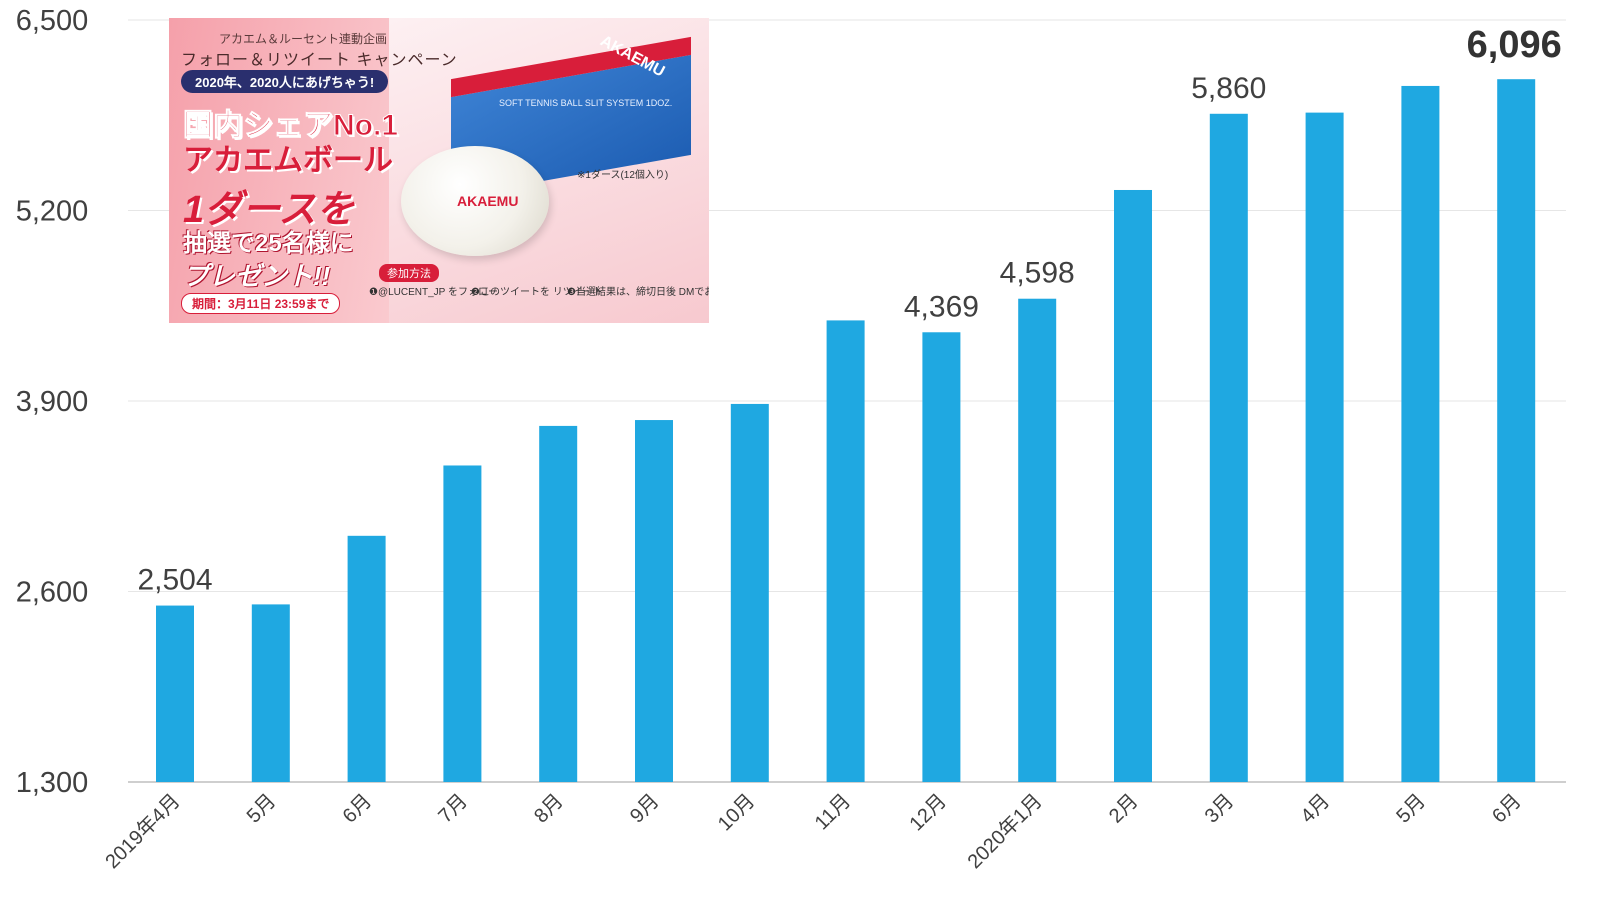  What do you see at coordinates (549, 809) in the screenshot?
I see `x-tick-label: 8月` at bounding box center [549, 809].